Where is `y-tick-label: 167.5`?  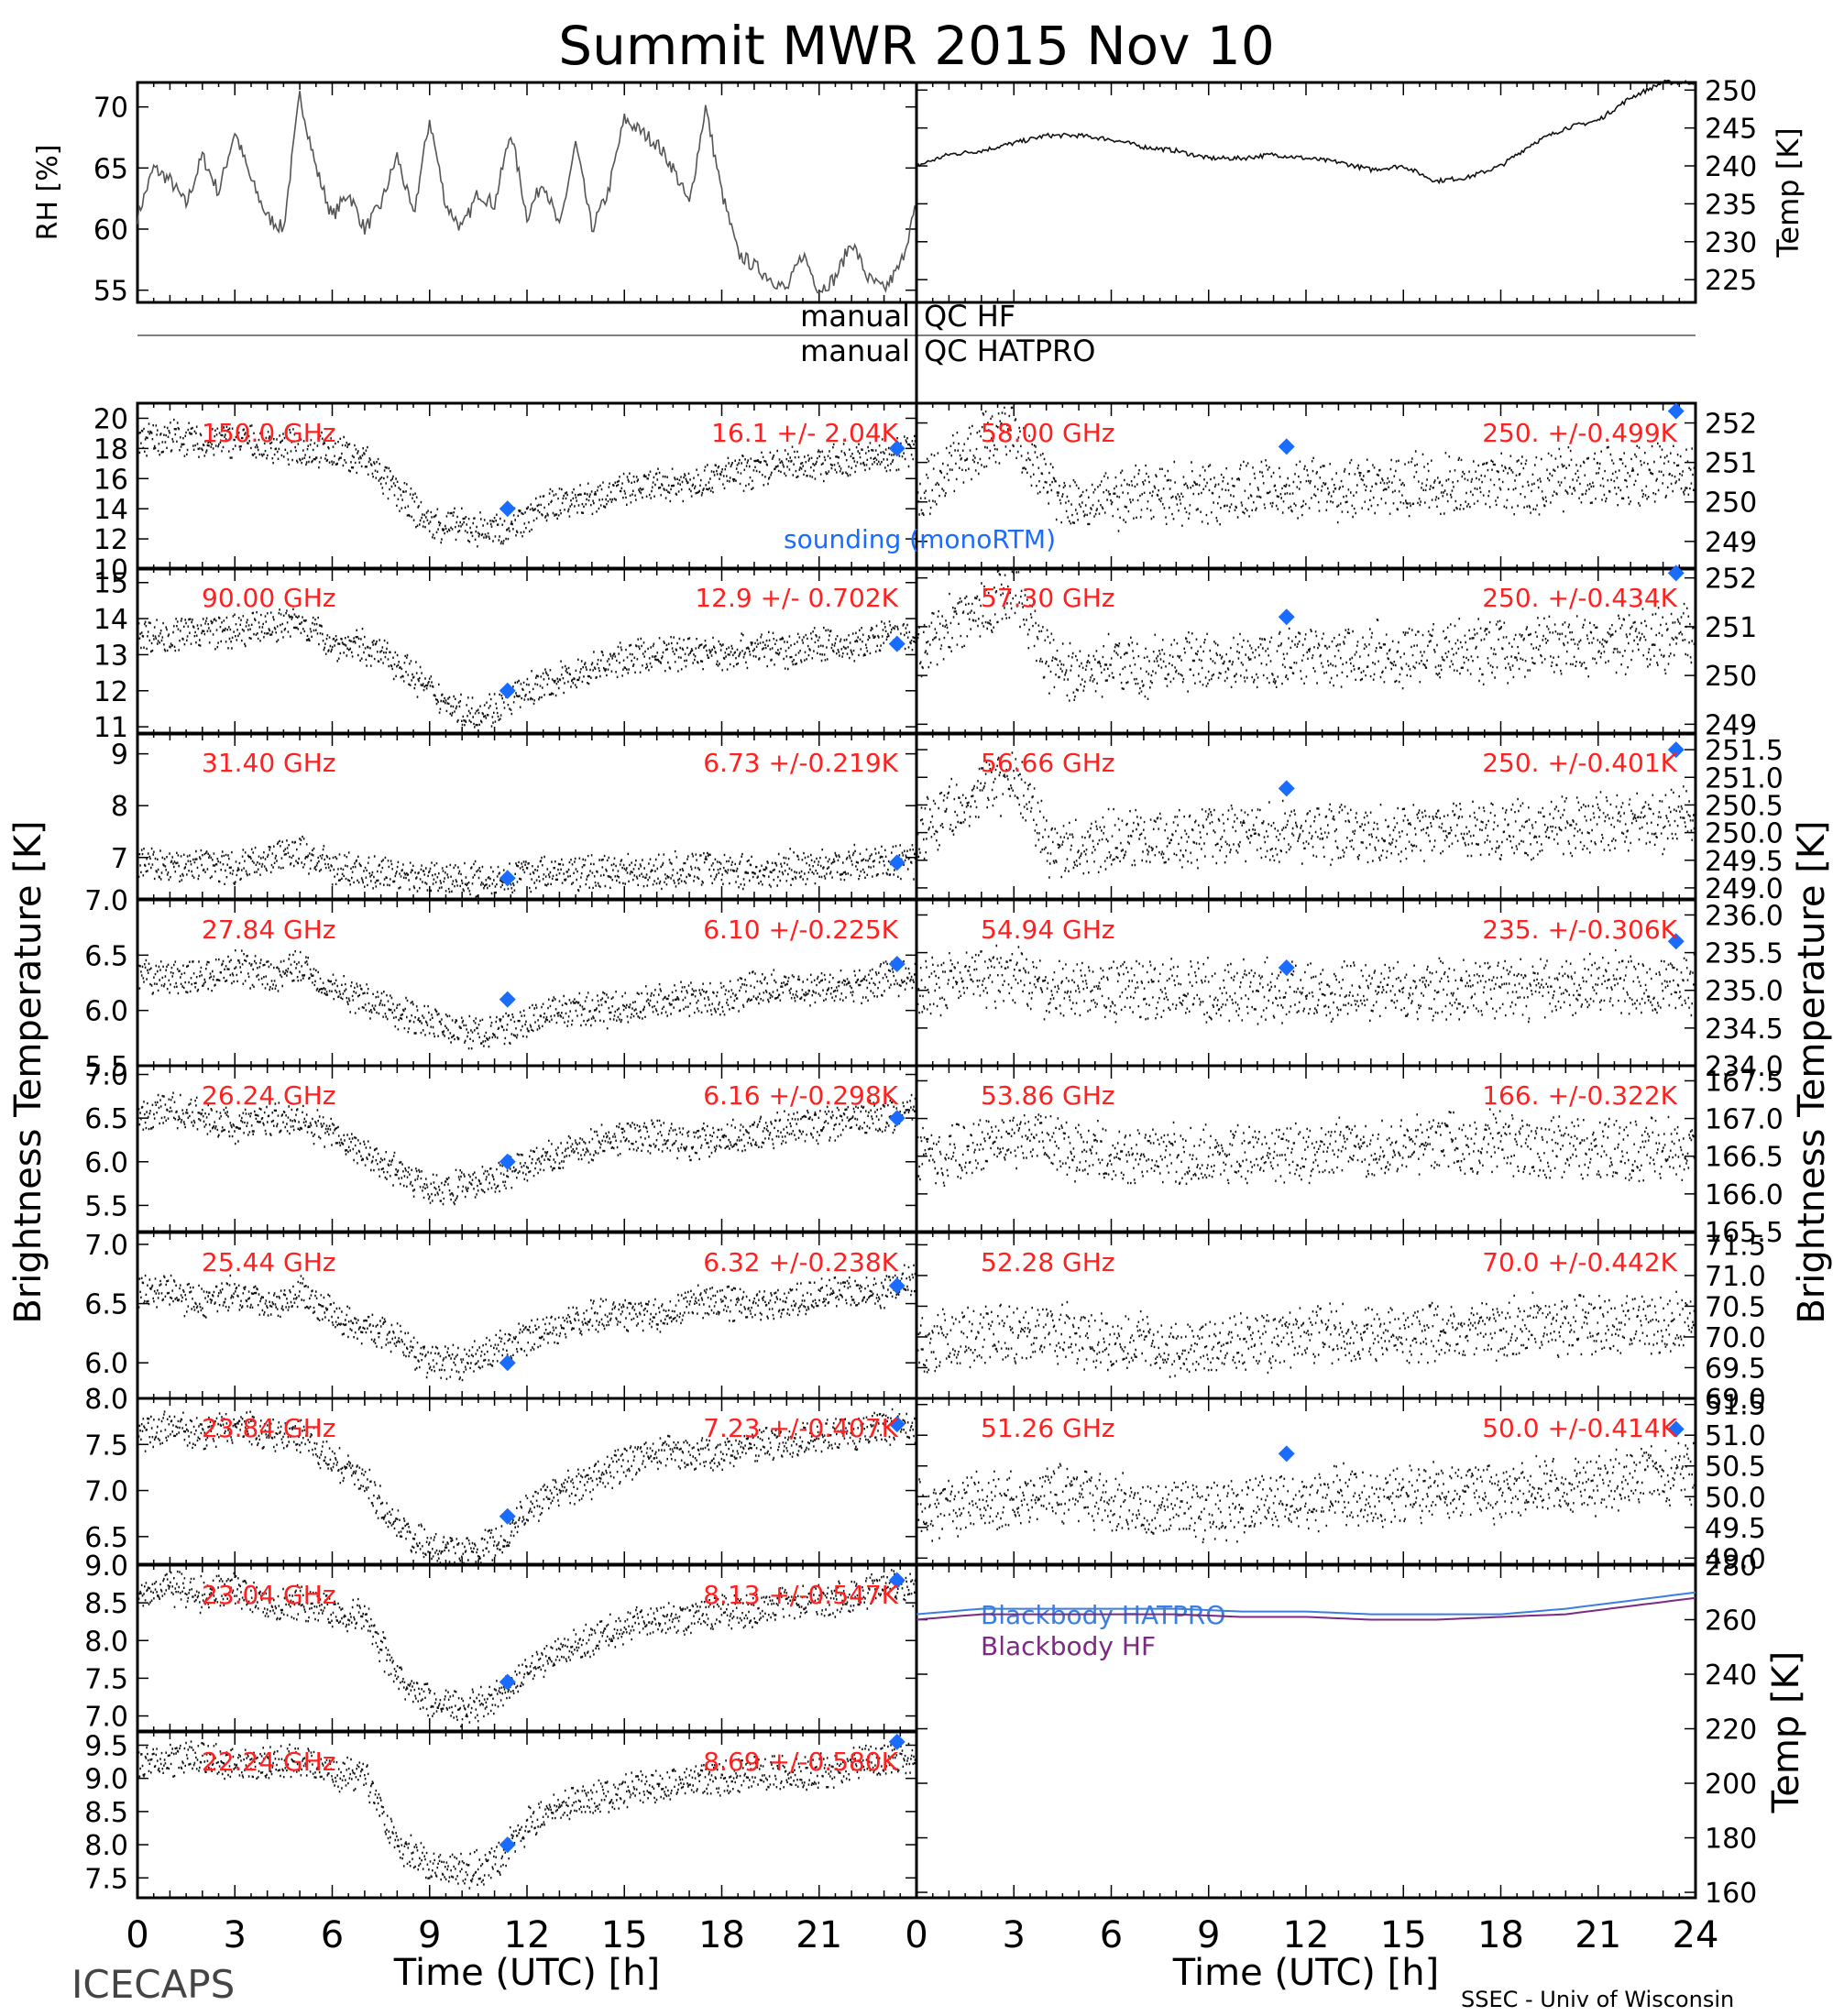
y-tick-label: 167.5 is located at coordinates (1744, 1082).